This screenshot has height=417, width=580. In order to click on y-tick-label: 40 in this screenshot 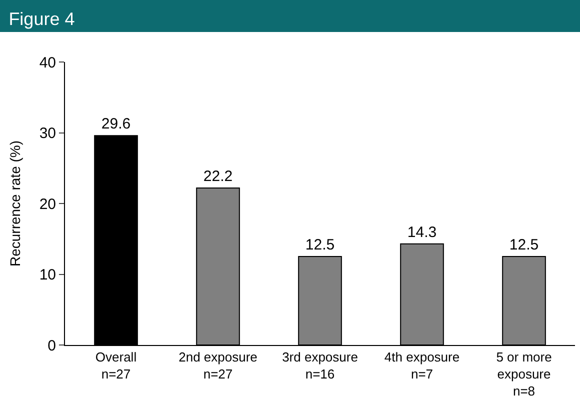, I will do `click(47, 63)`.